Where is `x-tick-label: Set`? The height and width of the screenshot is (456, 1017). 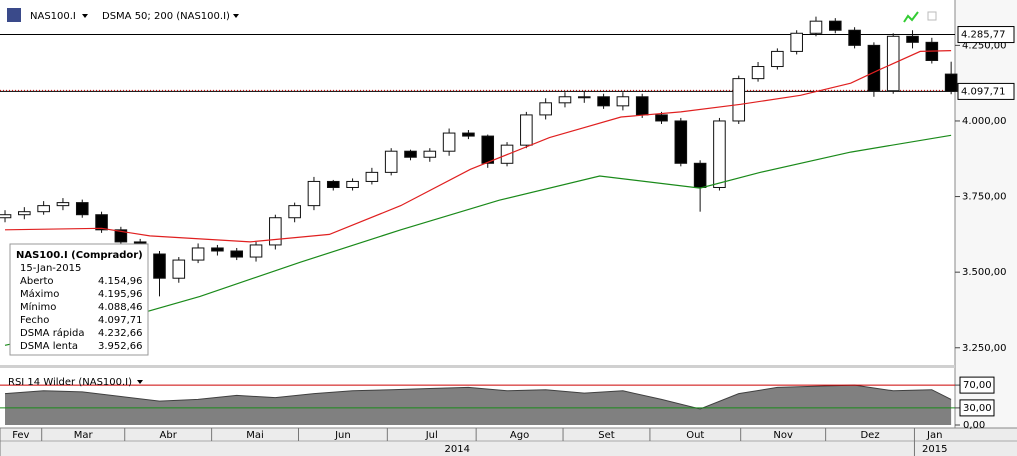
x-tick-label: Set is located at coordinates (606, 435).